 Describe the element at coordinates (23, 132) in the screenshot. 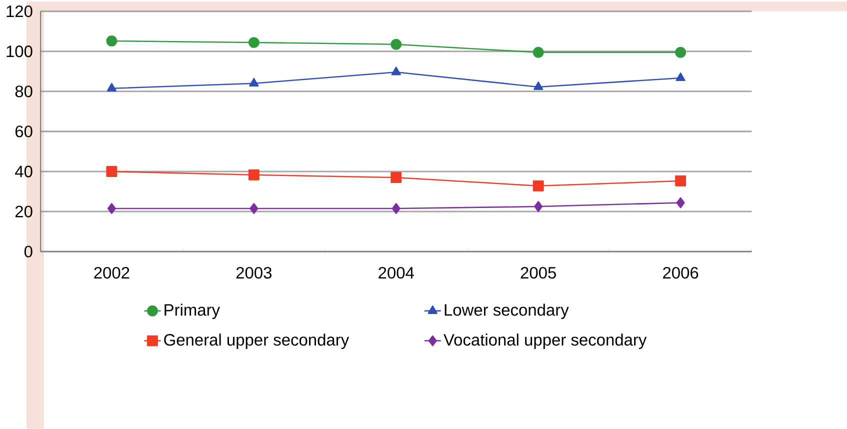

I see `y-tick-label: 60` at that location.